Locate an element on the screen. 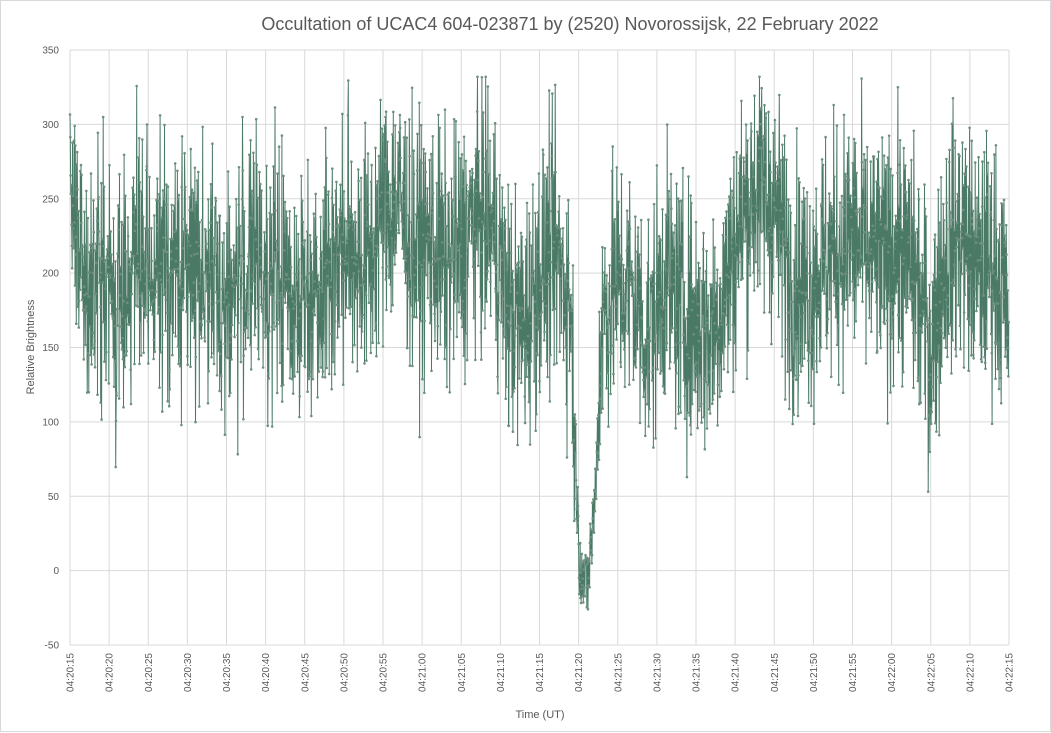 The width and height of the screenshot is (1051, 733). y-tick-label: 250 is located at coordinates (50, 199).